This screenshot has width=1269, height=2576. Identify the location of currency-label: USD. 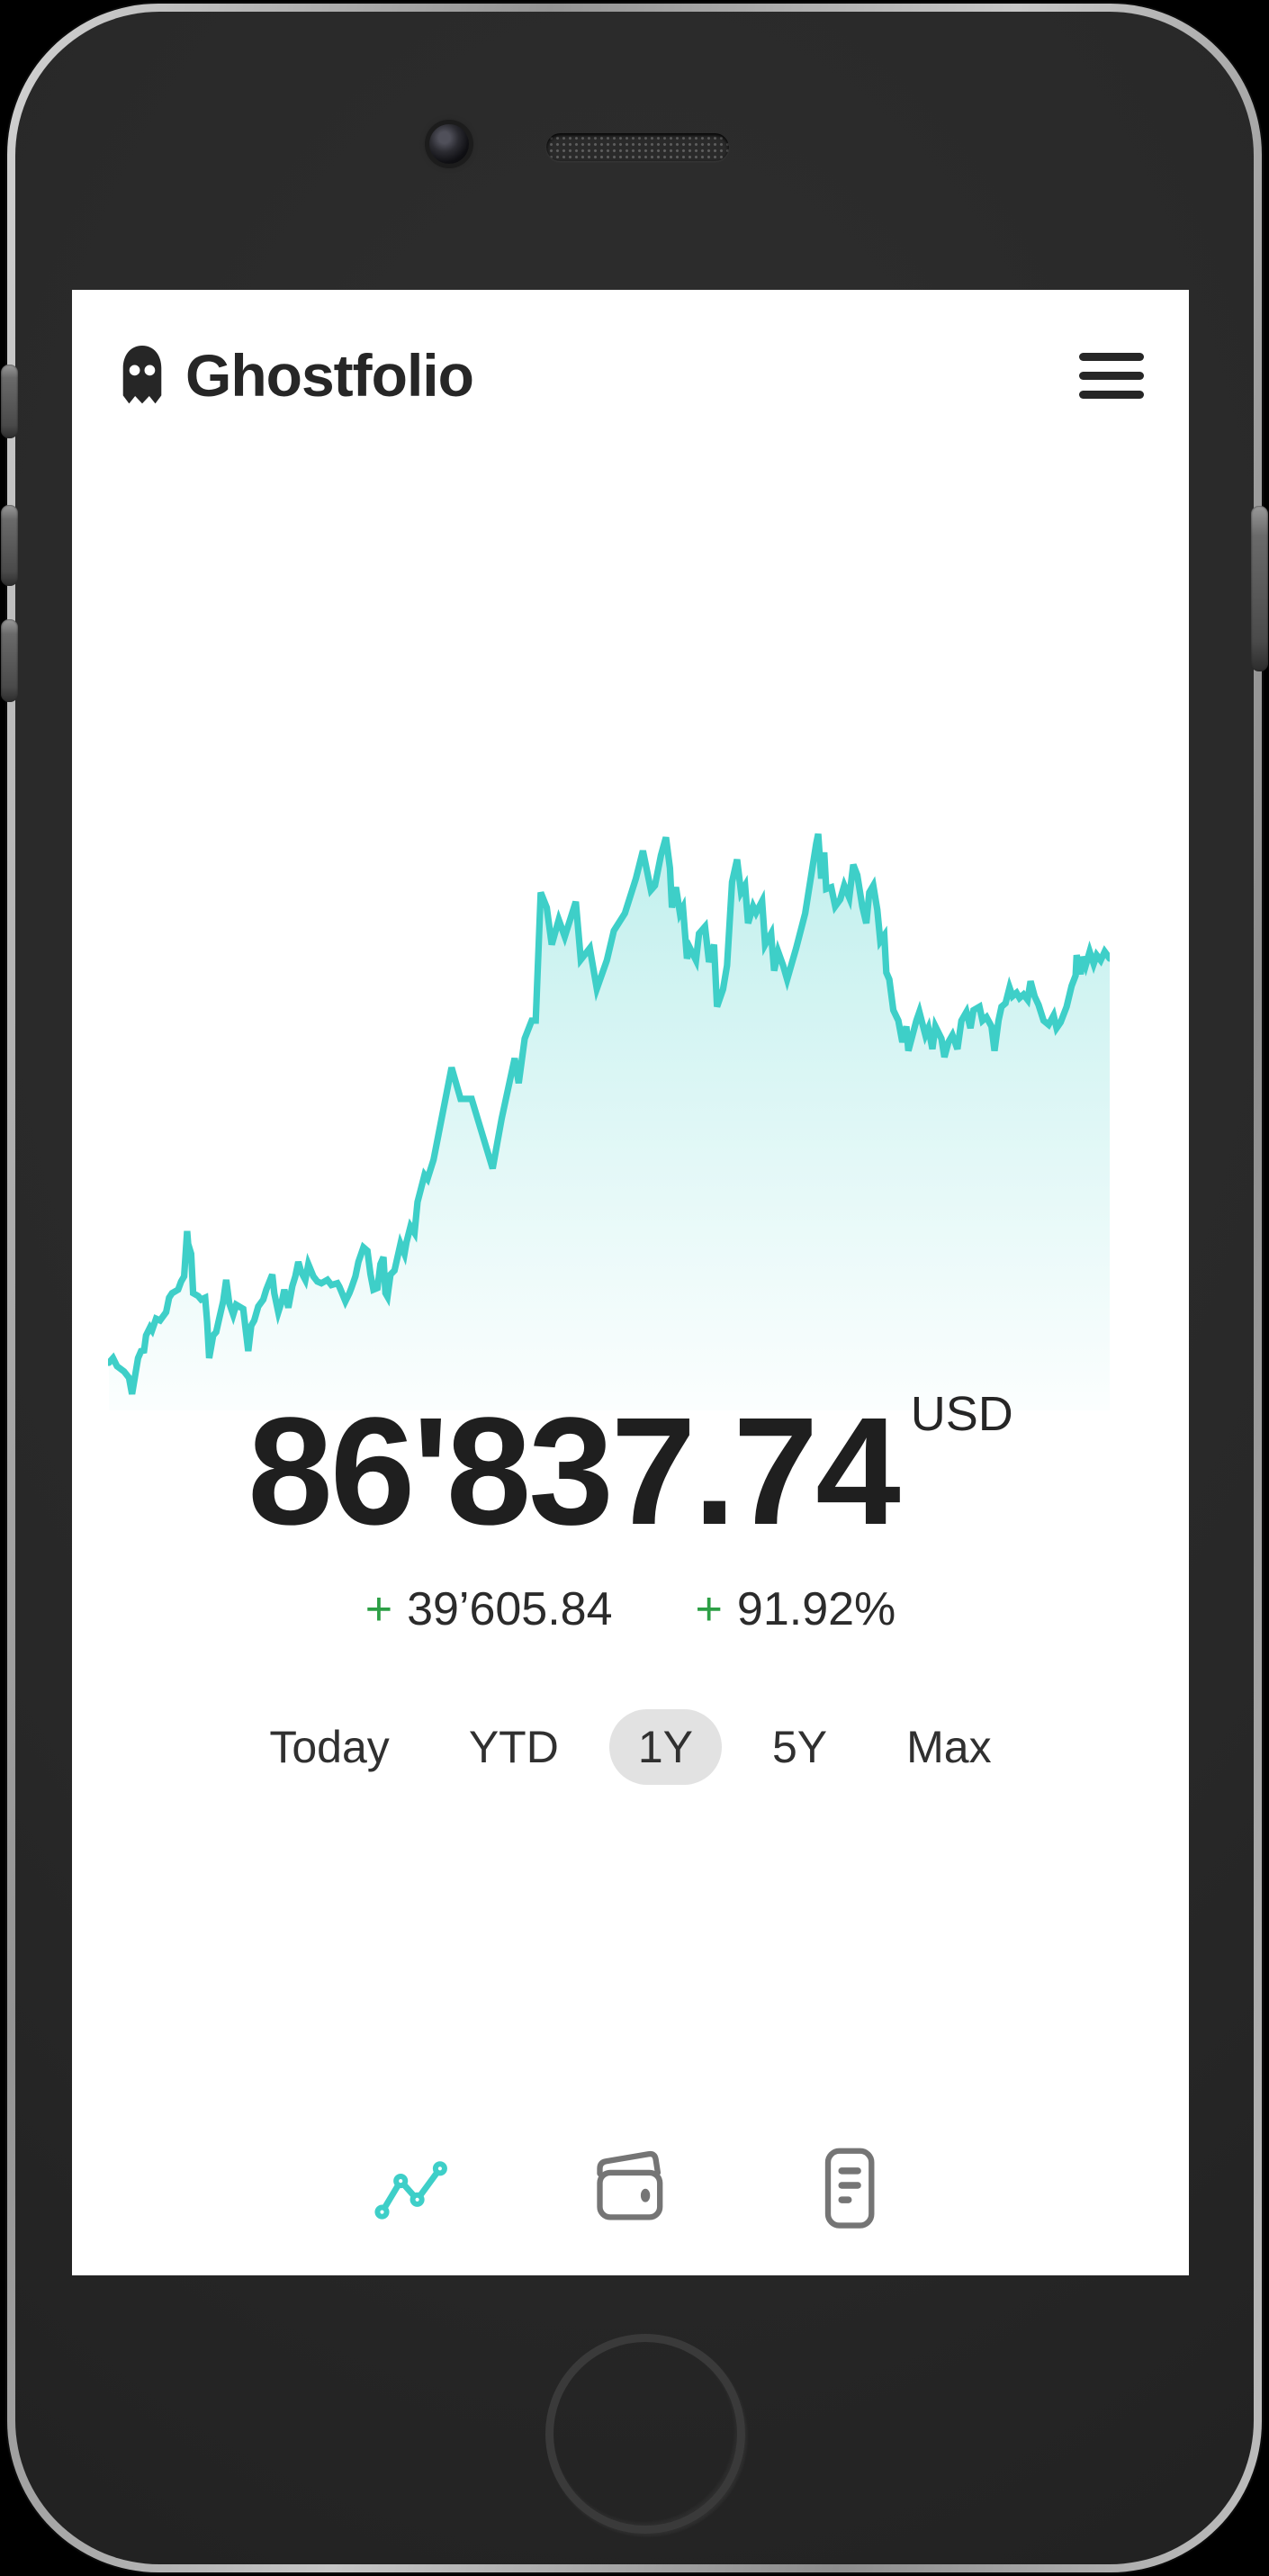
(962, 1414).